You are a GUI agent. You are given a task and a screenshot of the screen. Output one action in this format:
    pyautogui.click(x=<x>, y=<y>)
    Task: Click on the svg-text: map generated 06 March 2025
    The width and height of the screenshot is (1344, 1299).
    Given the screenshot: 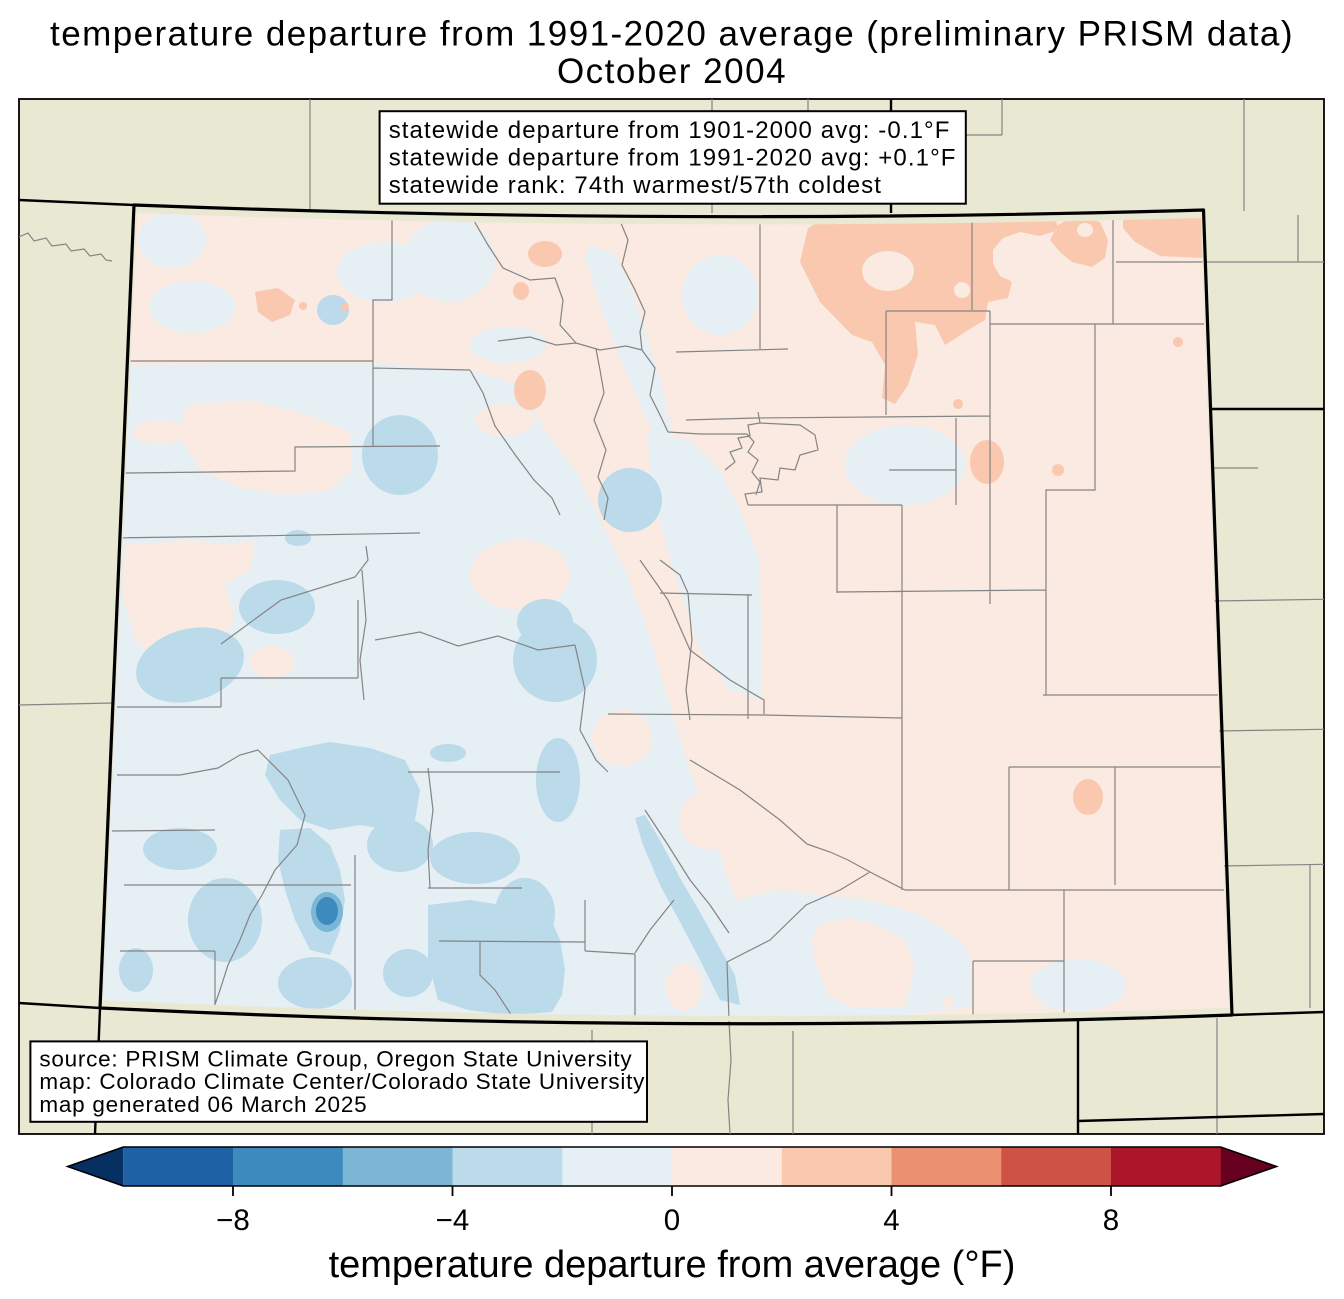 What is the action you would take?
    pyautogui.click(x=203, y=1104)
    